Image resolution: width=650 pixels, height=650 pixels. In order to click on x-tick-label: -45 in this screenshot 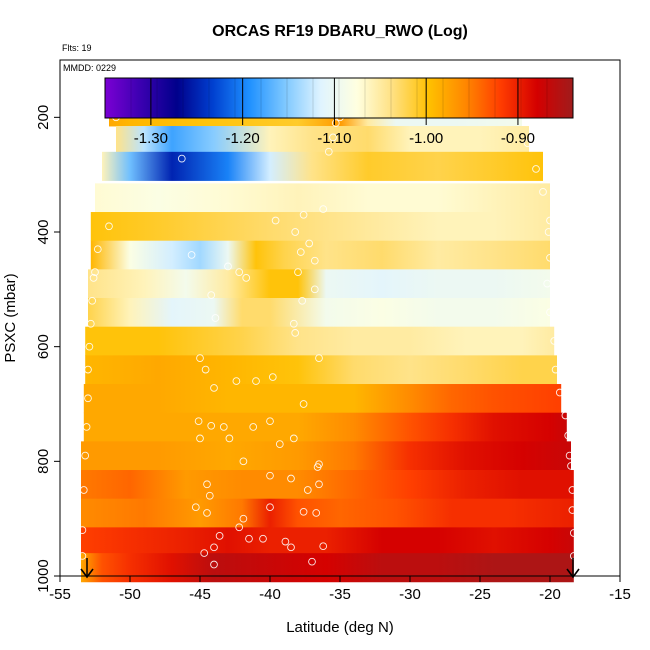, I will do `click(200, 594)`.